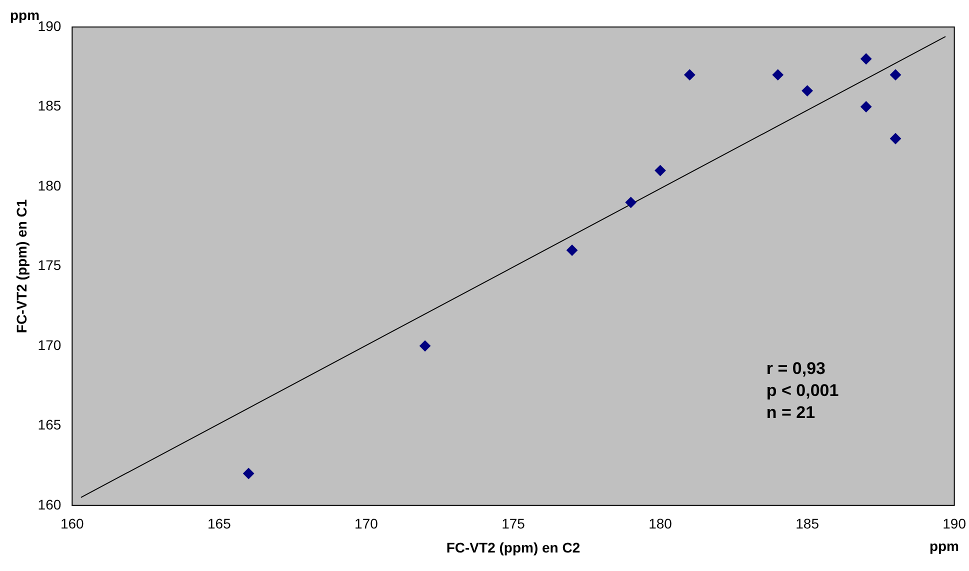  What do you see at coordinates (660, 524) in the screenshot?
I see `x-tick-label: 180` at bounding box center [660, 524].